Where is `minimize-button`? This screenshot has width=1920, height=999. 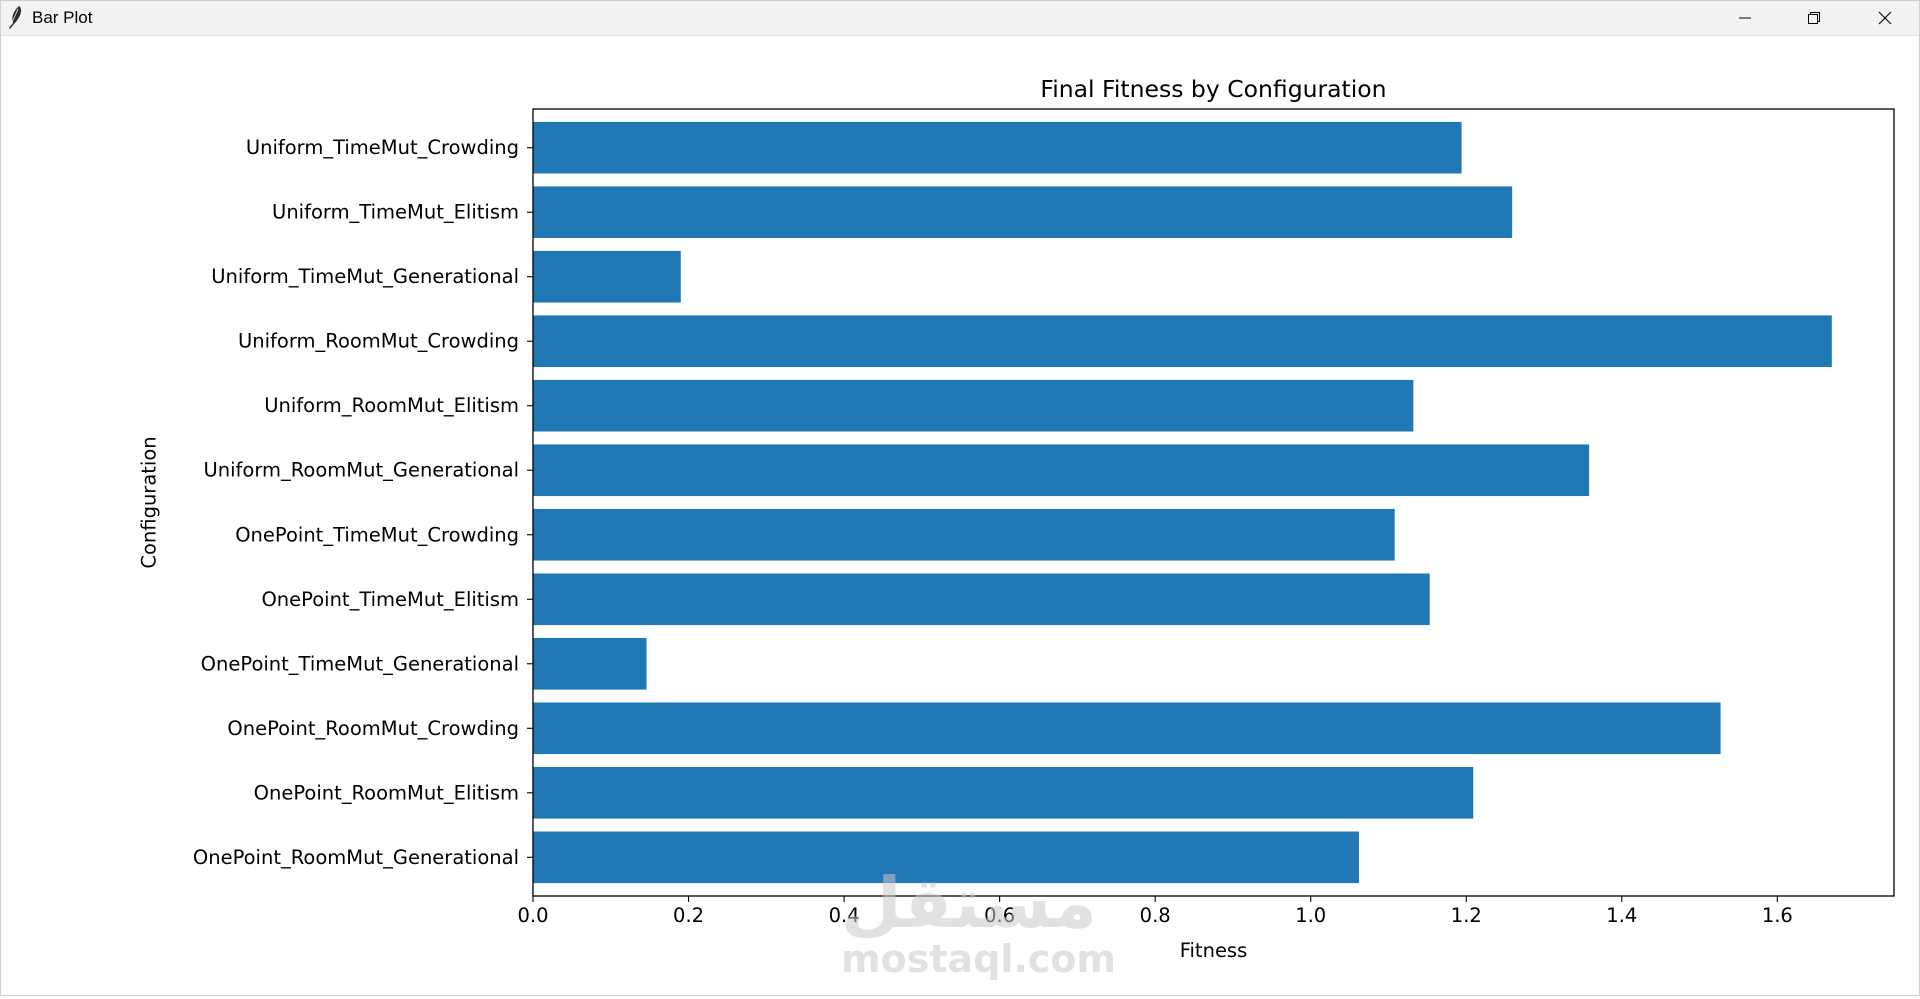
minimize-button is located at coordinates (1745, 18).